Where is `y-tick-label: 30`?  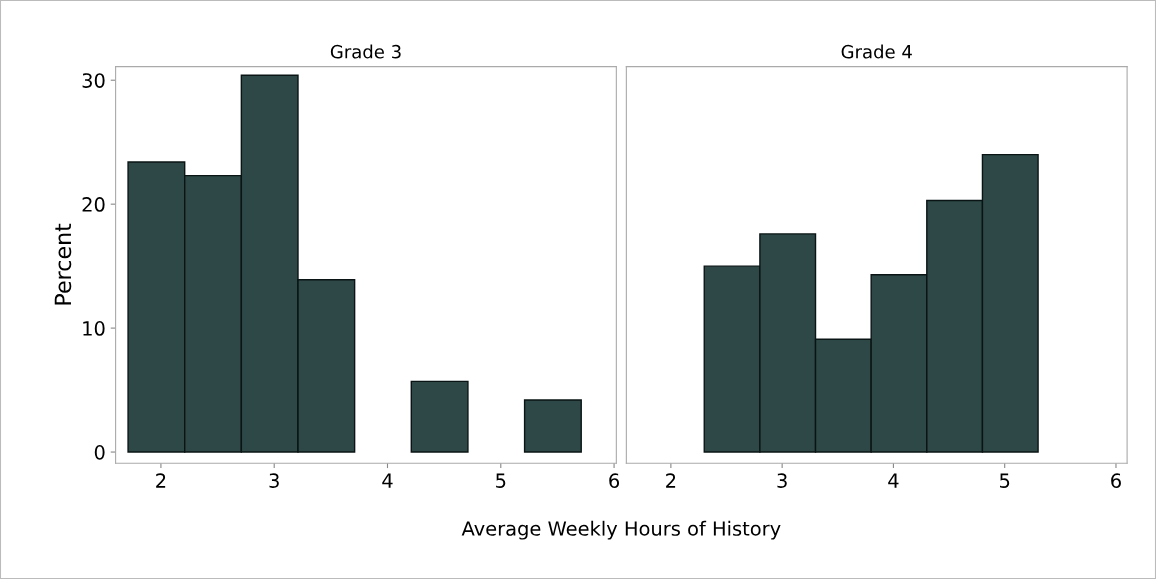 y-tick-label: 30 is located at coordinates (93, 80).